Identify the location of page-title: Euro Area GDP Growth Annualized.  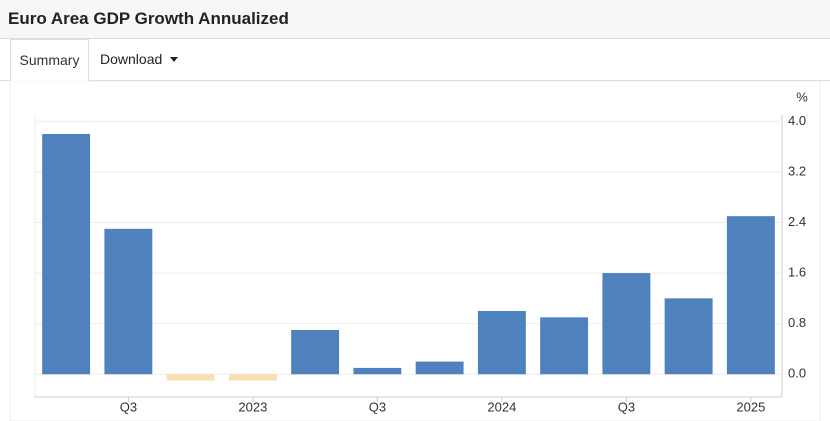
(148, 18).